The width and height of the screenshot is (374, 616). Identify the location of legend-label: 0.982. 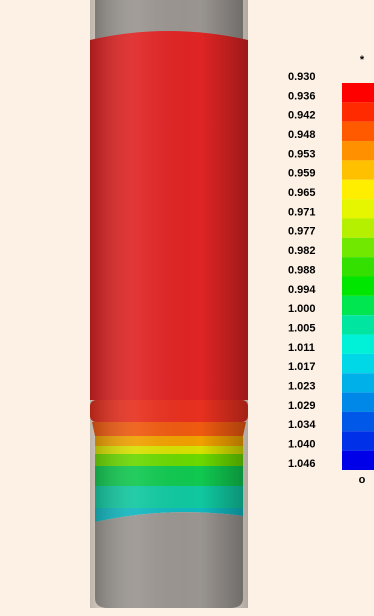
(302, 251).